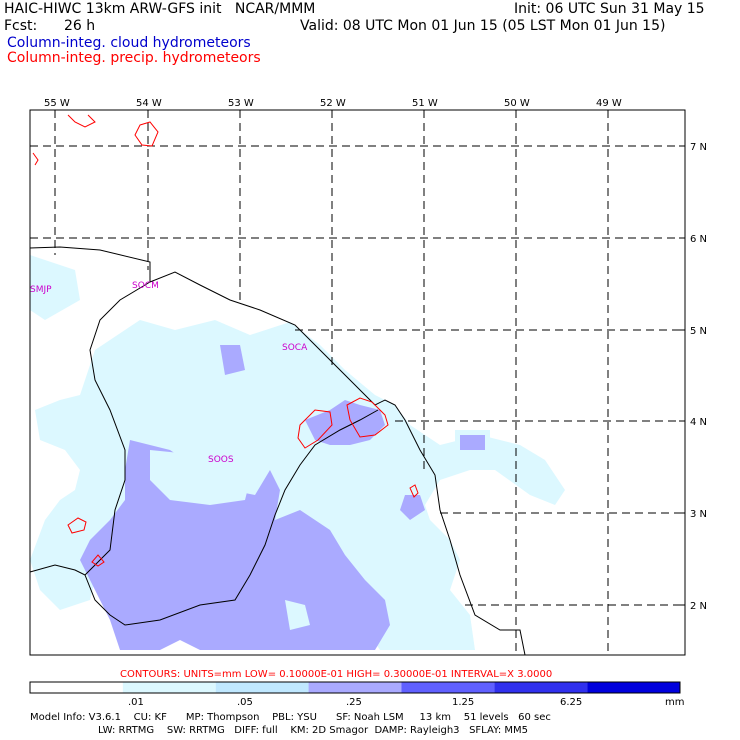 This screenshot has height=740, width=740. What do you see at coordinates (609, 9) in the screenshot?
I see `init-time: Init: 06 UTC Sun 31 May 15` at bounding box center [609, 9].